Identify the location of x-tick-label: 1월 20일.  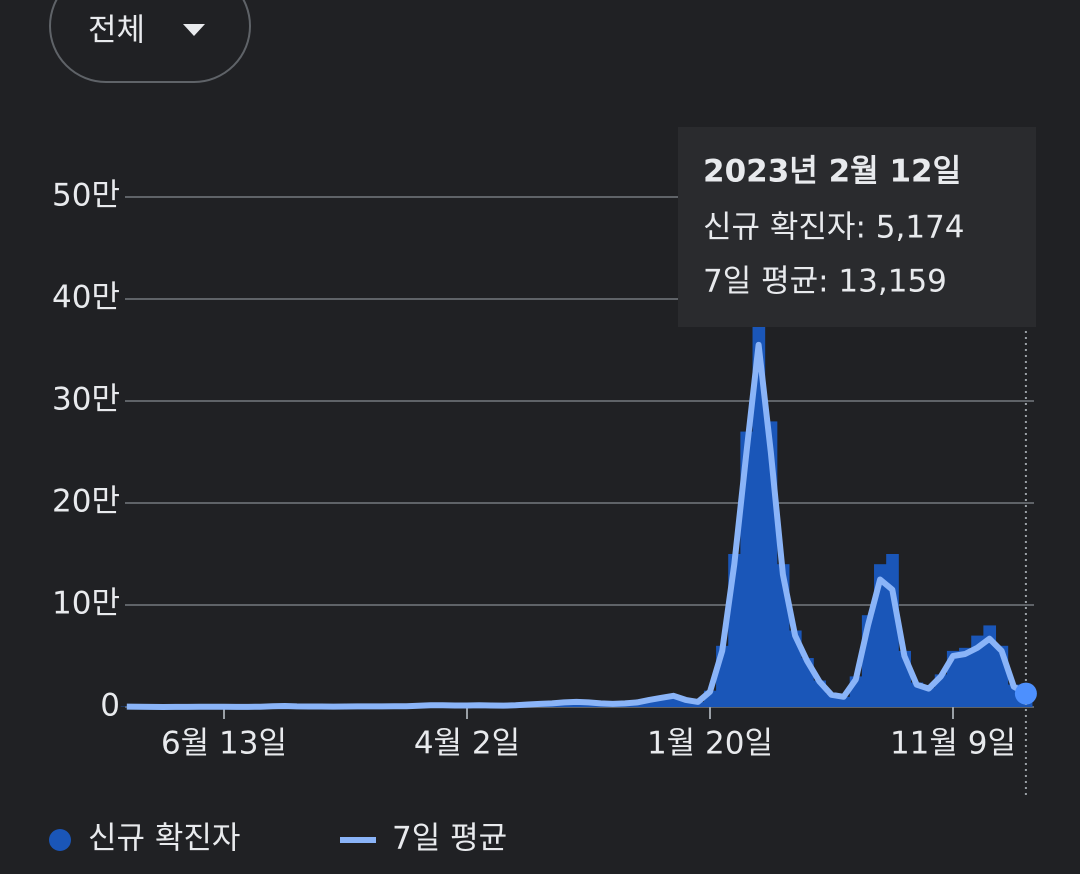
(710, 744).